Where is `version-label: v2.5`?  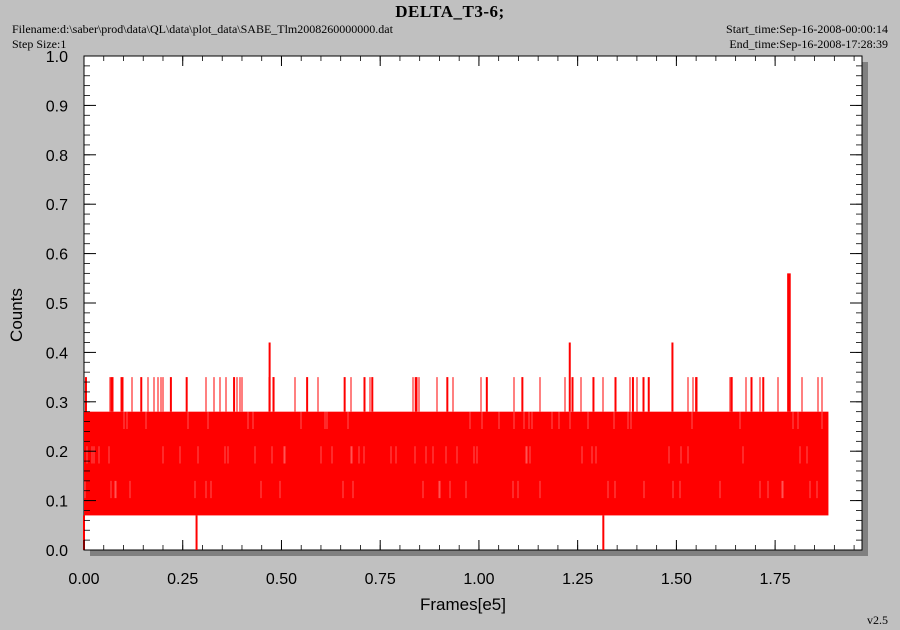
version-label: v2.5 is located at coordinates (877, 620).